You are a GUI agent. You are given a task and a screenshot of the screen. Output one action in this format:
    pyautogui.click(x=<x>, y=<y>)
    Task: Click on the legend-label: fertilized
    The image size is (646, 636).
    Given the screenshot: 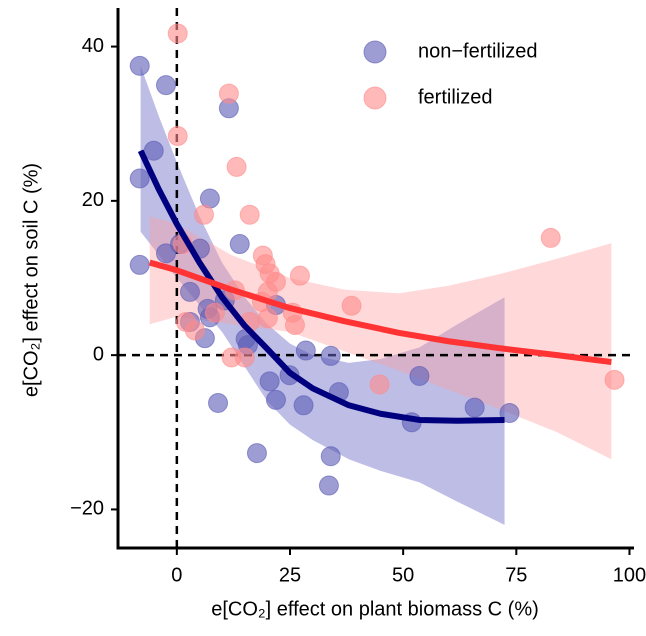 What is the action you would take?
    pyautogui.click(x=455, y=97)
    